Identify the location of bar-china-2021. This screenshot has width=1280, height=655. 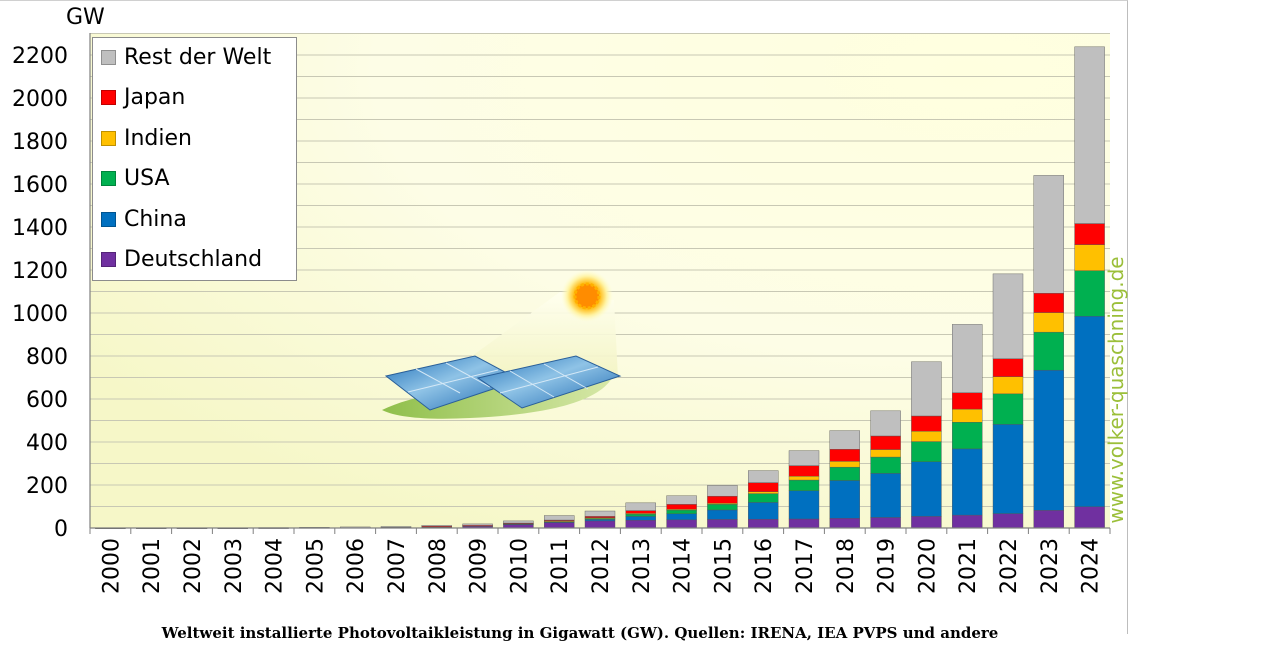
(967, 482).